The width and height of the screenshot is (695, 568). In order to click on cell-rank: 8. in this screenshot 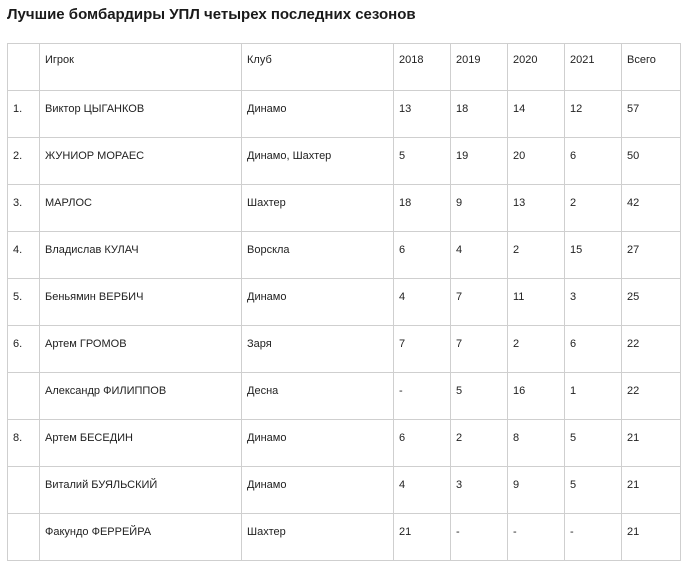, I will do `click(23, 443)`.